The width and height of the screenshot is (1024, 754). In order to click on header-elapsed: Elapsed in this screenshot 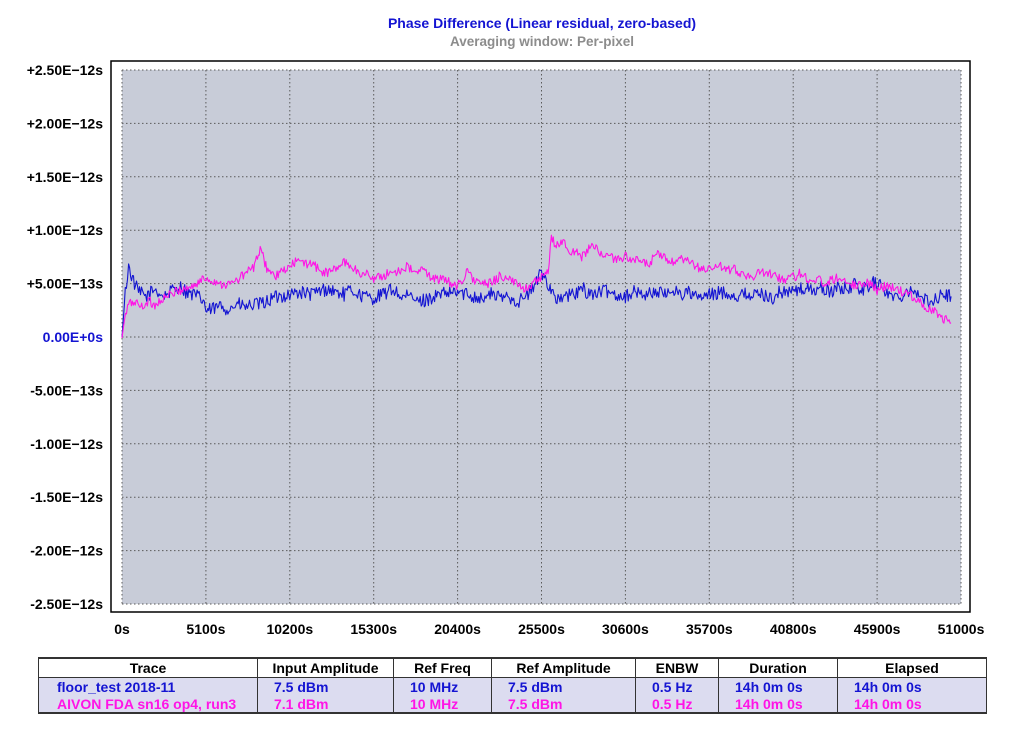, I will do `click(912, 667)`.